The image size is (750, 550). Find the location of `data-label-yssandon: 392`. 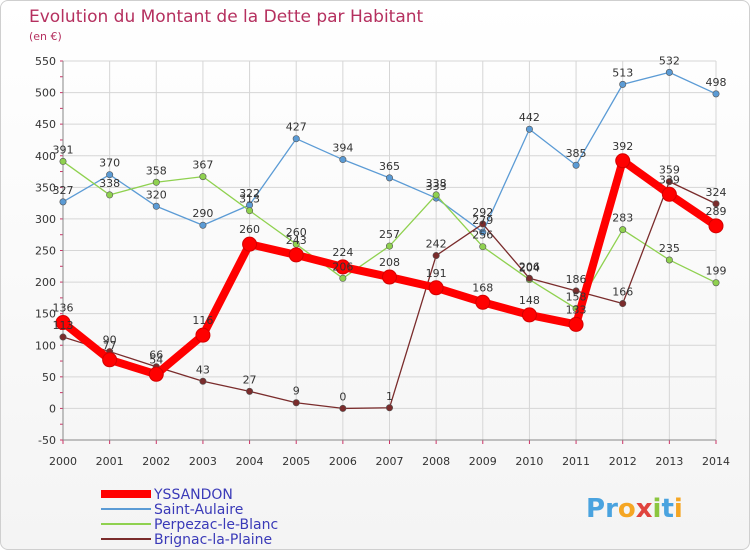

data-label-yssandon: 392 is located at coordinates (622, 146).